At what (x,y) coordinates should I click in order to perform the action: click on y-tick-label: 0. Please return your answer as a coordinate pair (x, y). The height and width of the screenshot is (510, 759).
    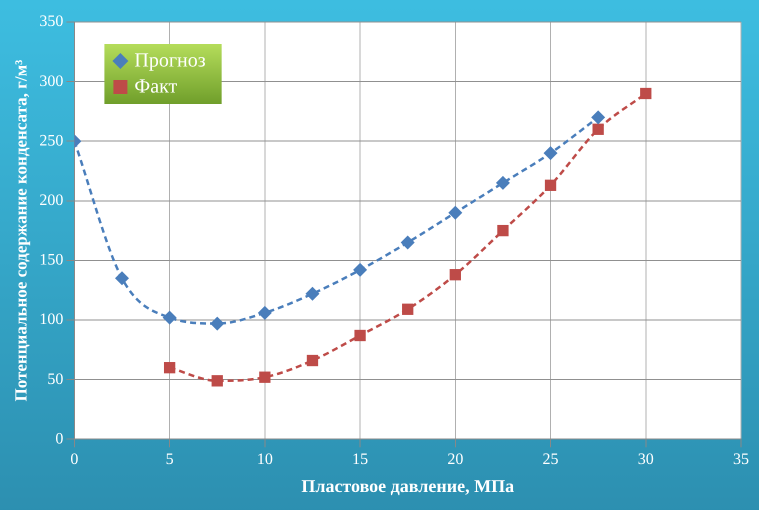
    Looking at the image, I should click on (59, 439).